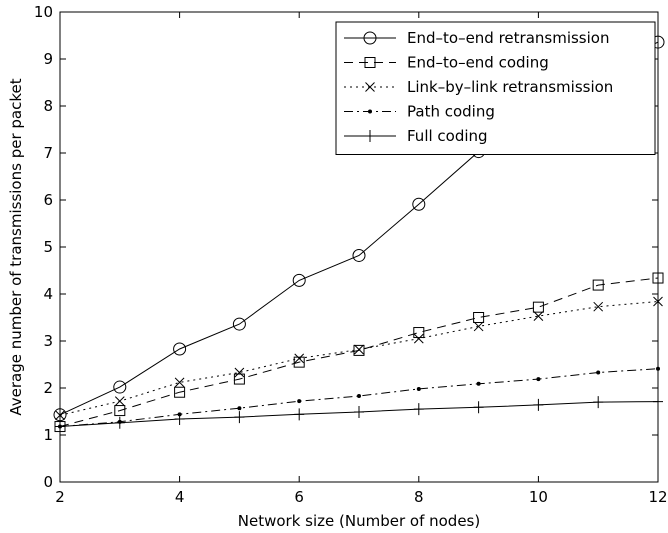 The image size is (668, 533). What do you see at coordinates (60, 497) in the screenshot?
I see `x-tick-label: 2` at bounding box center [60, 497].